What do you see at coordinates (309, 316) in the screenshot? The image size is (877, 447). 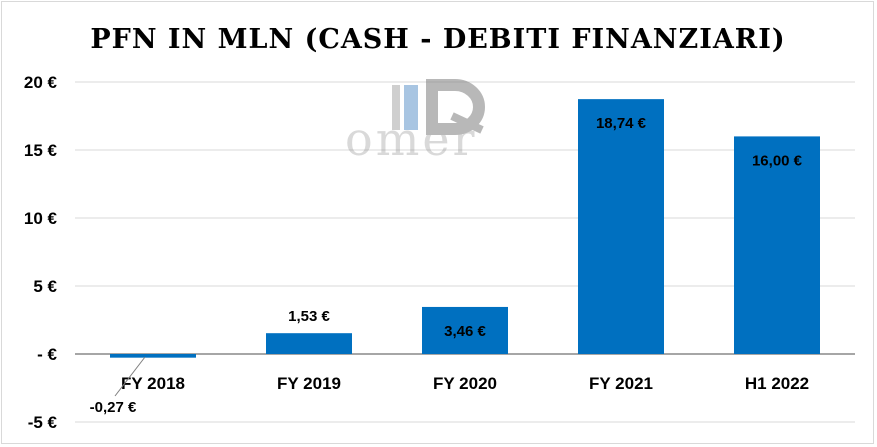 I see `data-label: 1,53 €` at bounding box center [309, 316].